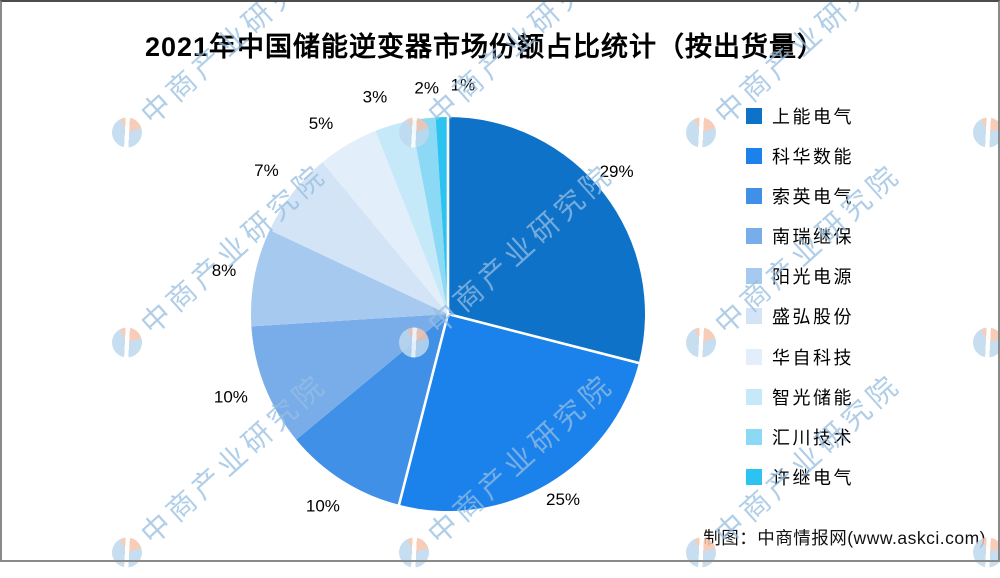 Image resolution: width=1000 pixels, height=578 pixels. What do you see at coordinates (813, 357) in the screenshot?
I see `legend-label: 华自科技` at bounding box center [813, 357].